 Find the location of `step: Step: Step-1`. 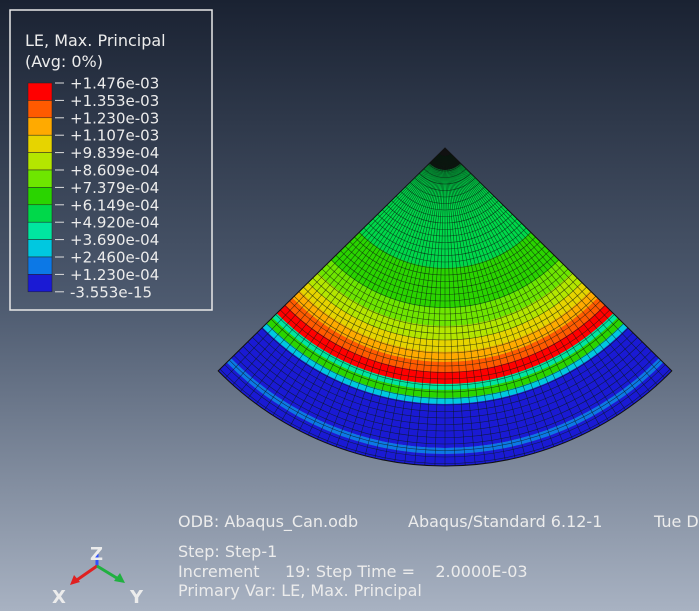

step: Step: Step-1 is located at coordinates (227, 551).